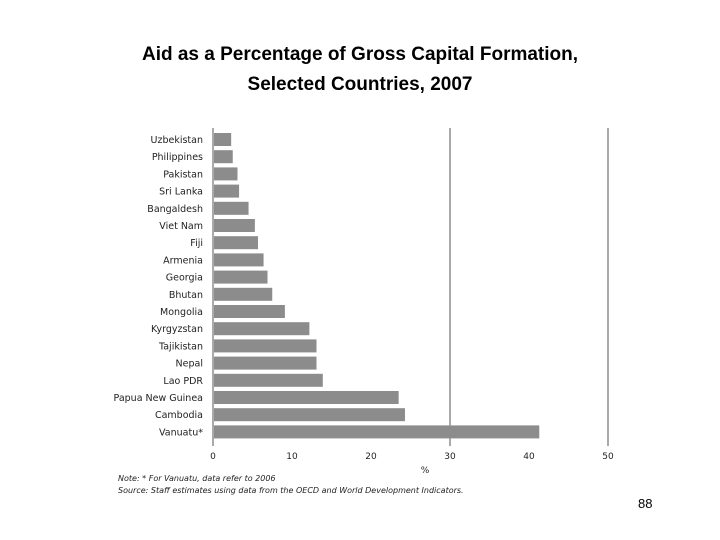  I want to click on y-tick-label: Bhutan, so click(186, 295).